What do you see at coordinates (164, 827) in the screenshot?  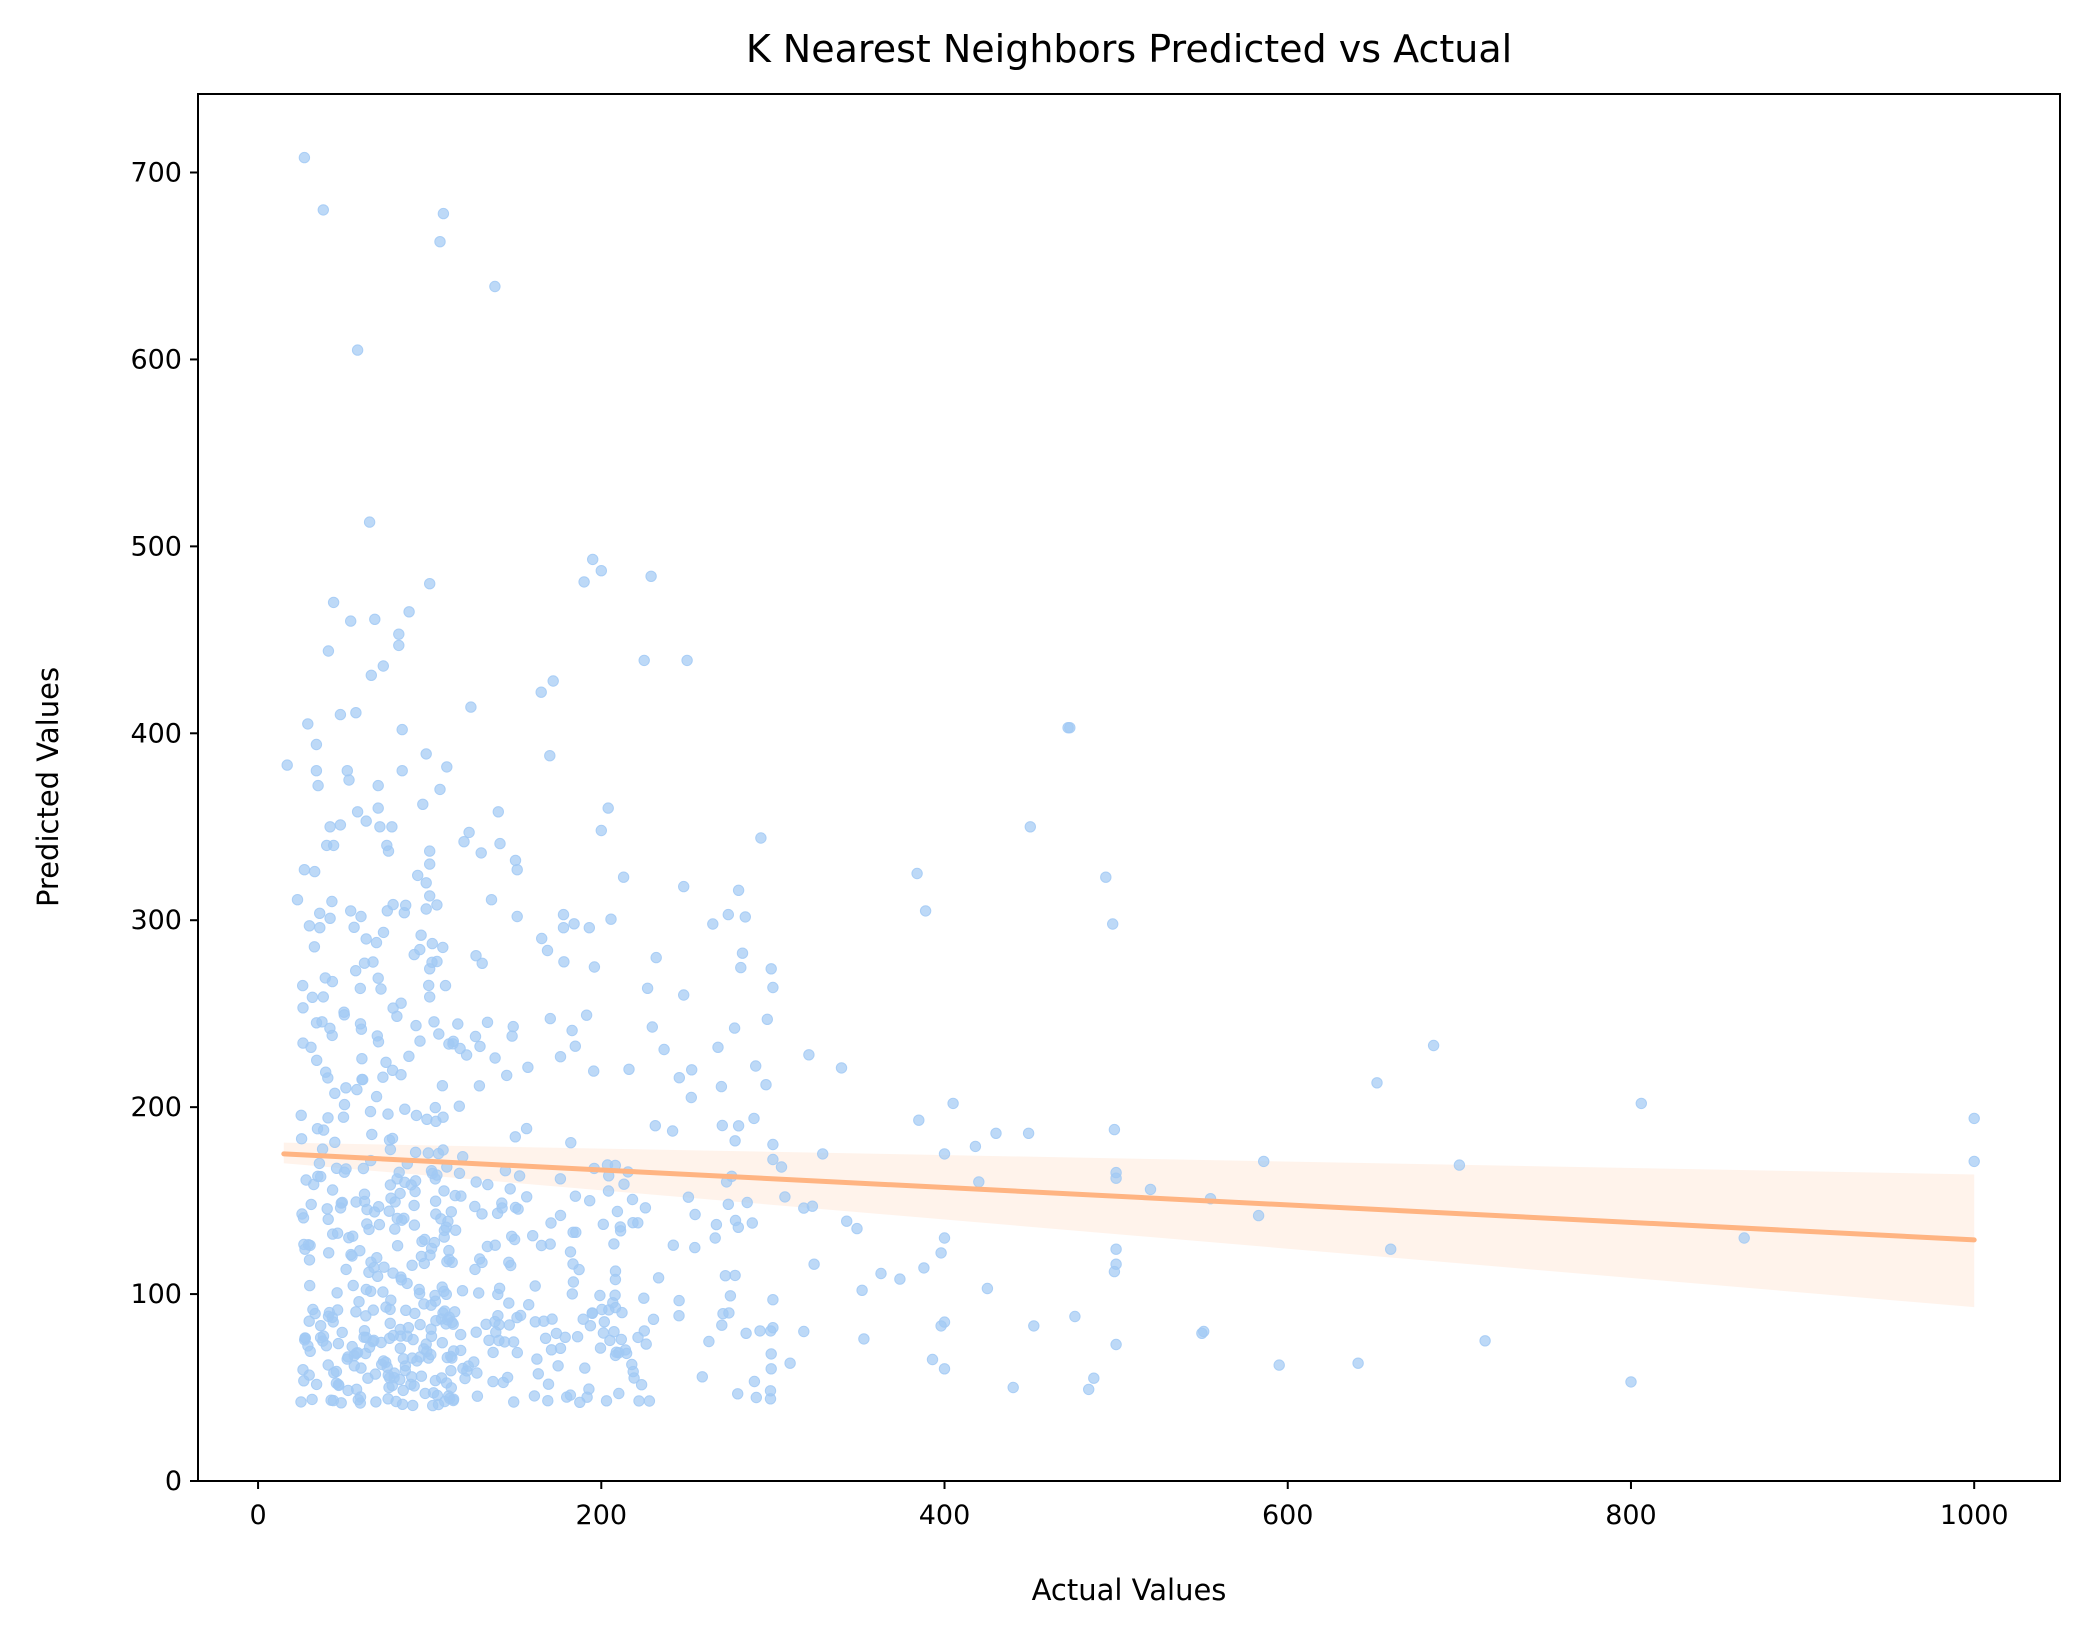 I see `y-axis: 0 100 200 300 400 500 600 700` at bounding box center [164, 827].